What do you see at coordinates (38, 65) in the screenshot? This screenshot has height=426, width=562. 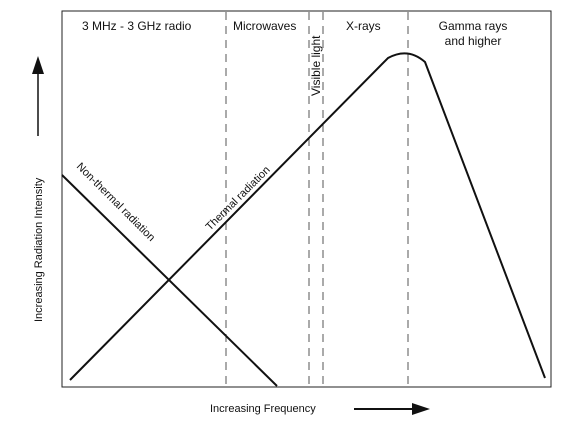 I see `y-axis-arrowhead` at bounding box center [38, 65].